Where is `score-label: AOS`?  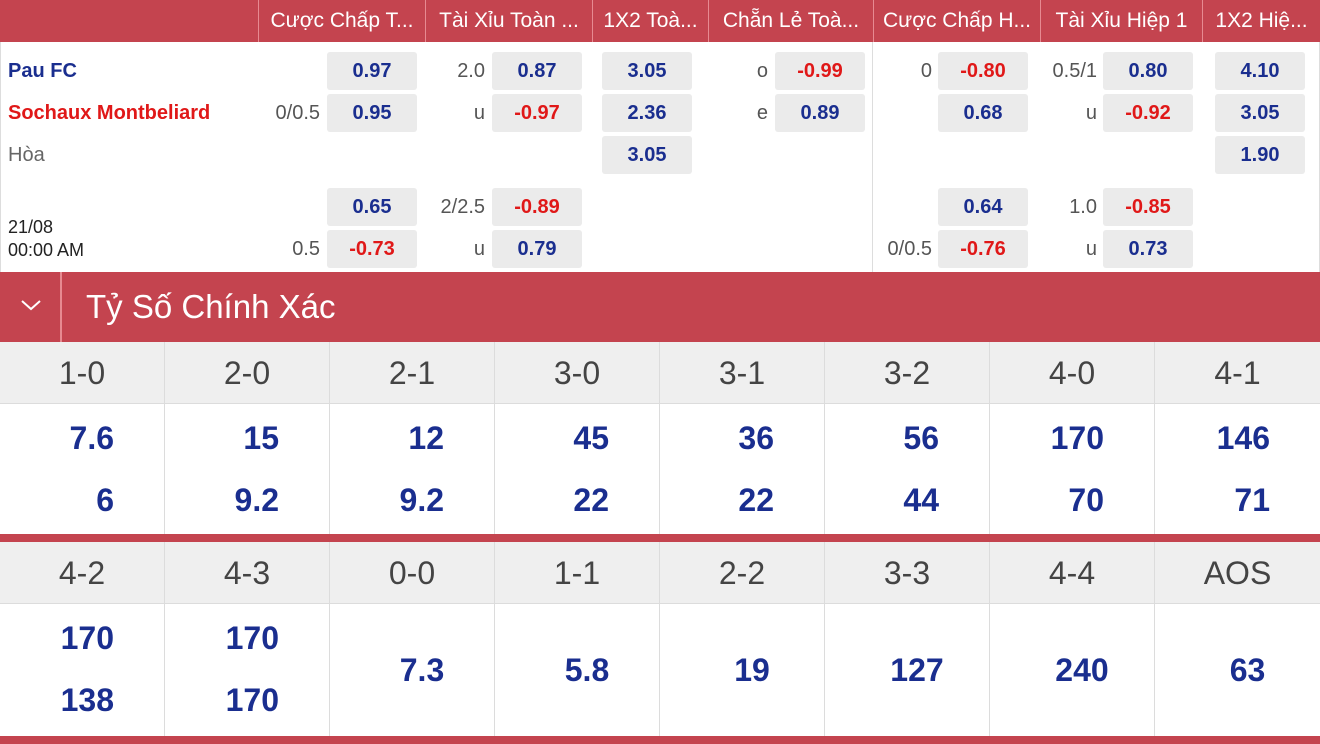 score-label: AOS is located at coordinates (1237, 573).